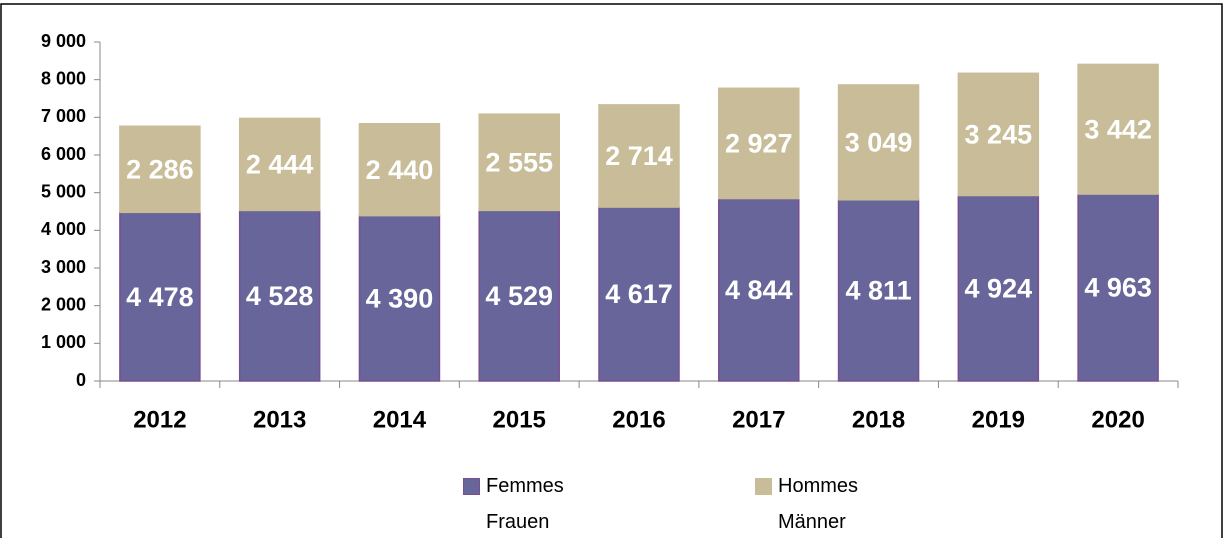 Image resolution: width=1228 pixels, height=540 pixels. I want to click on value-label: 2 555, so click(519, 162).